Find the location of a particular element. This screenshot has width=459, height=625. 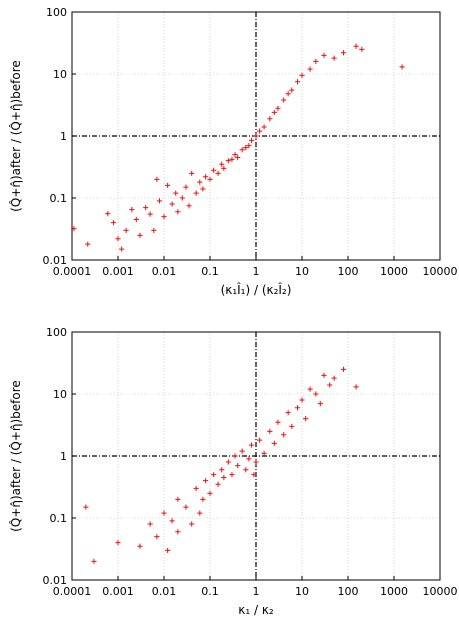

x-tick-label: 1 is located at coordinates (256, 271).